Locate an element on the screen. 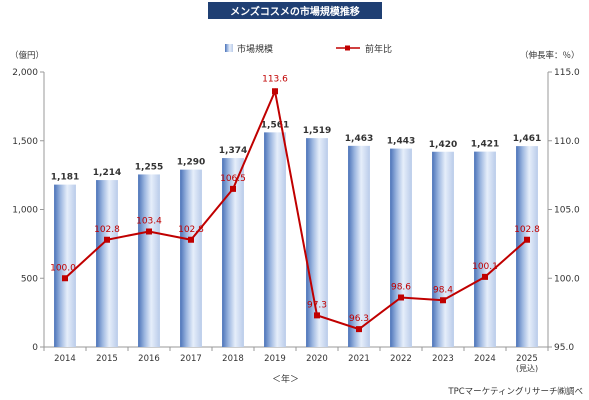 This screenshot has width=589, height=400. left-tick-label: 500 is located at coordinates (29, 279).